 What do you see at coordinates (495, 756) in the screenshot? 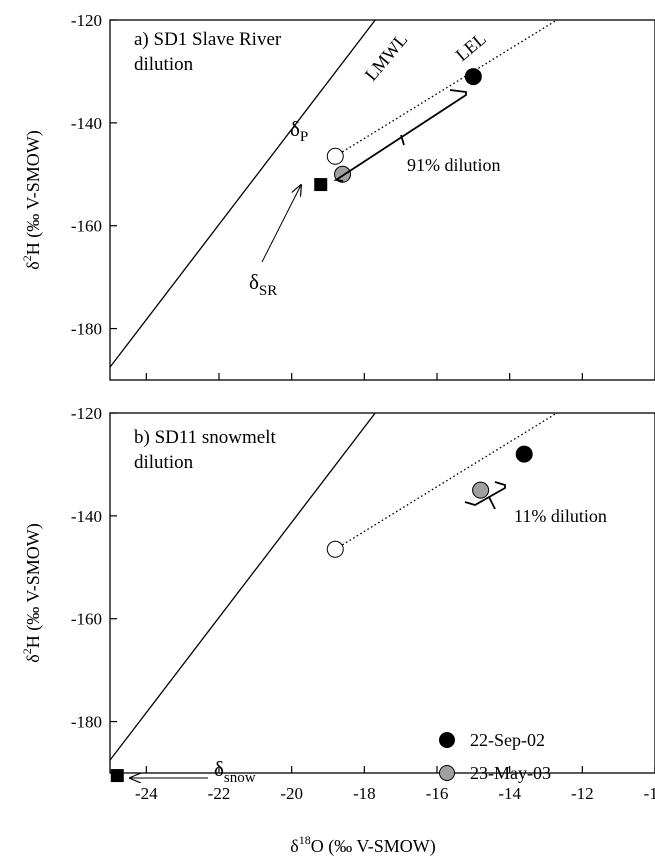
I see `legend: 22-Sep-02 23-May-03` at bounding box center [495, 756].